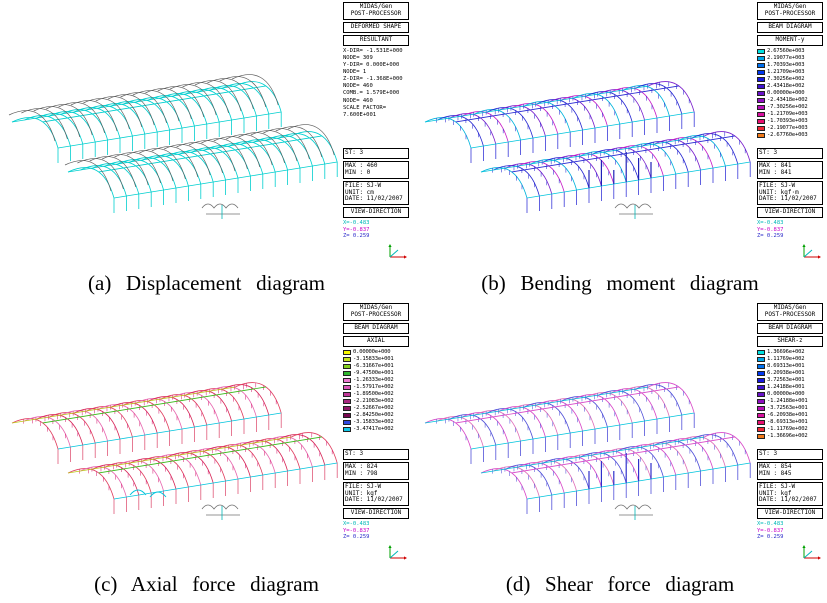  I want to click on legend-value: 1.70393e+003, so click(786, 64).